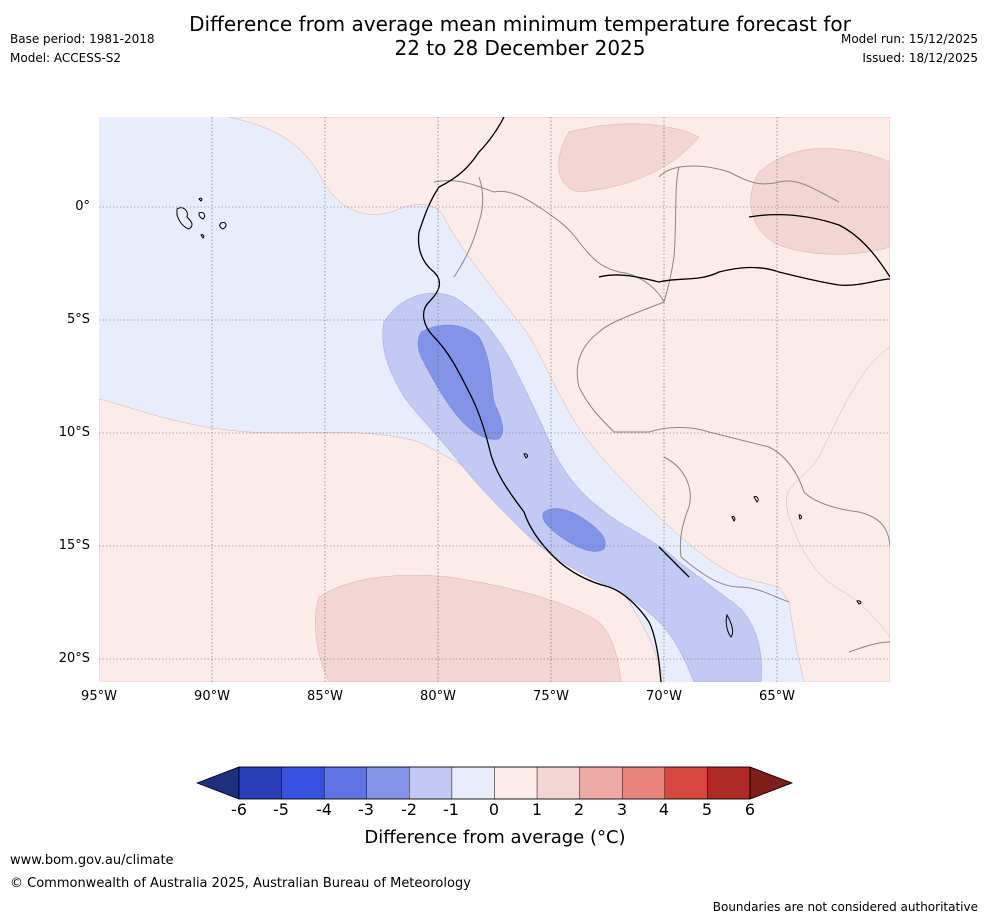 This screenshot has width=988, height=919. I want to click on lon-label-80w: 80°W, so click(438, 696).